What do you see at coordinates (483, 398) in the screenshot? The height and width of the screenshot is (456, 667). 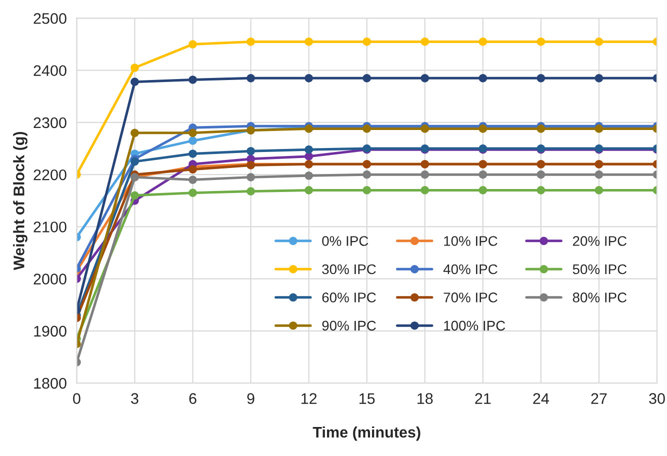 I see `x-tick-label: 21` at bounding box center [483, 398].